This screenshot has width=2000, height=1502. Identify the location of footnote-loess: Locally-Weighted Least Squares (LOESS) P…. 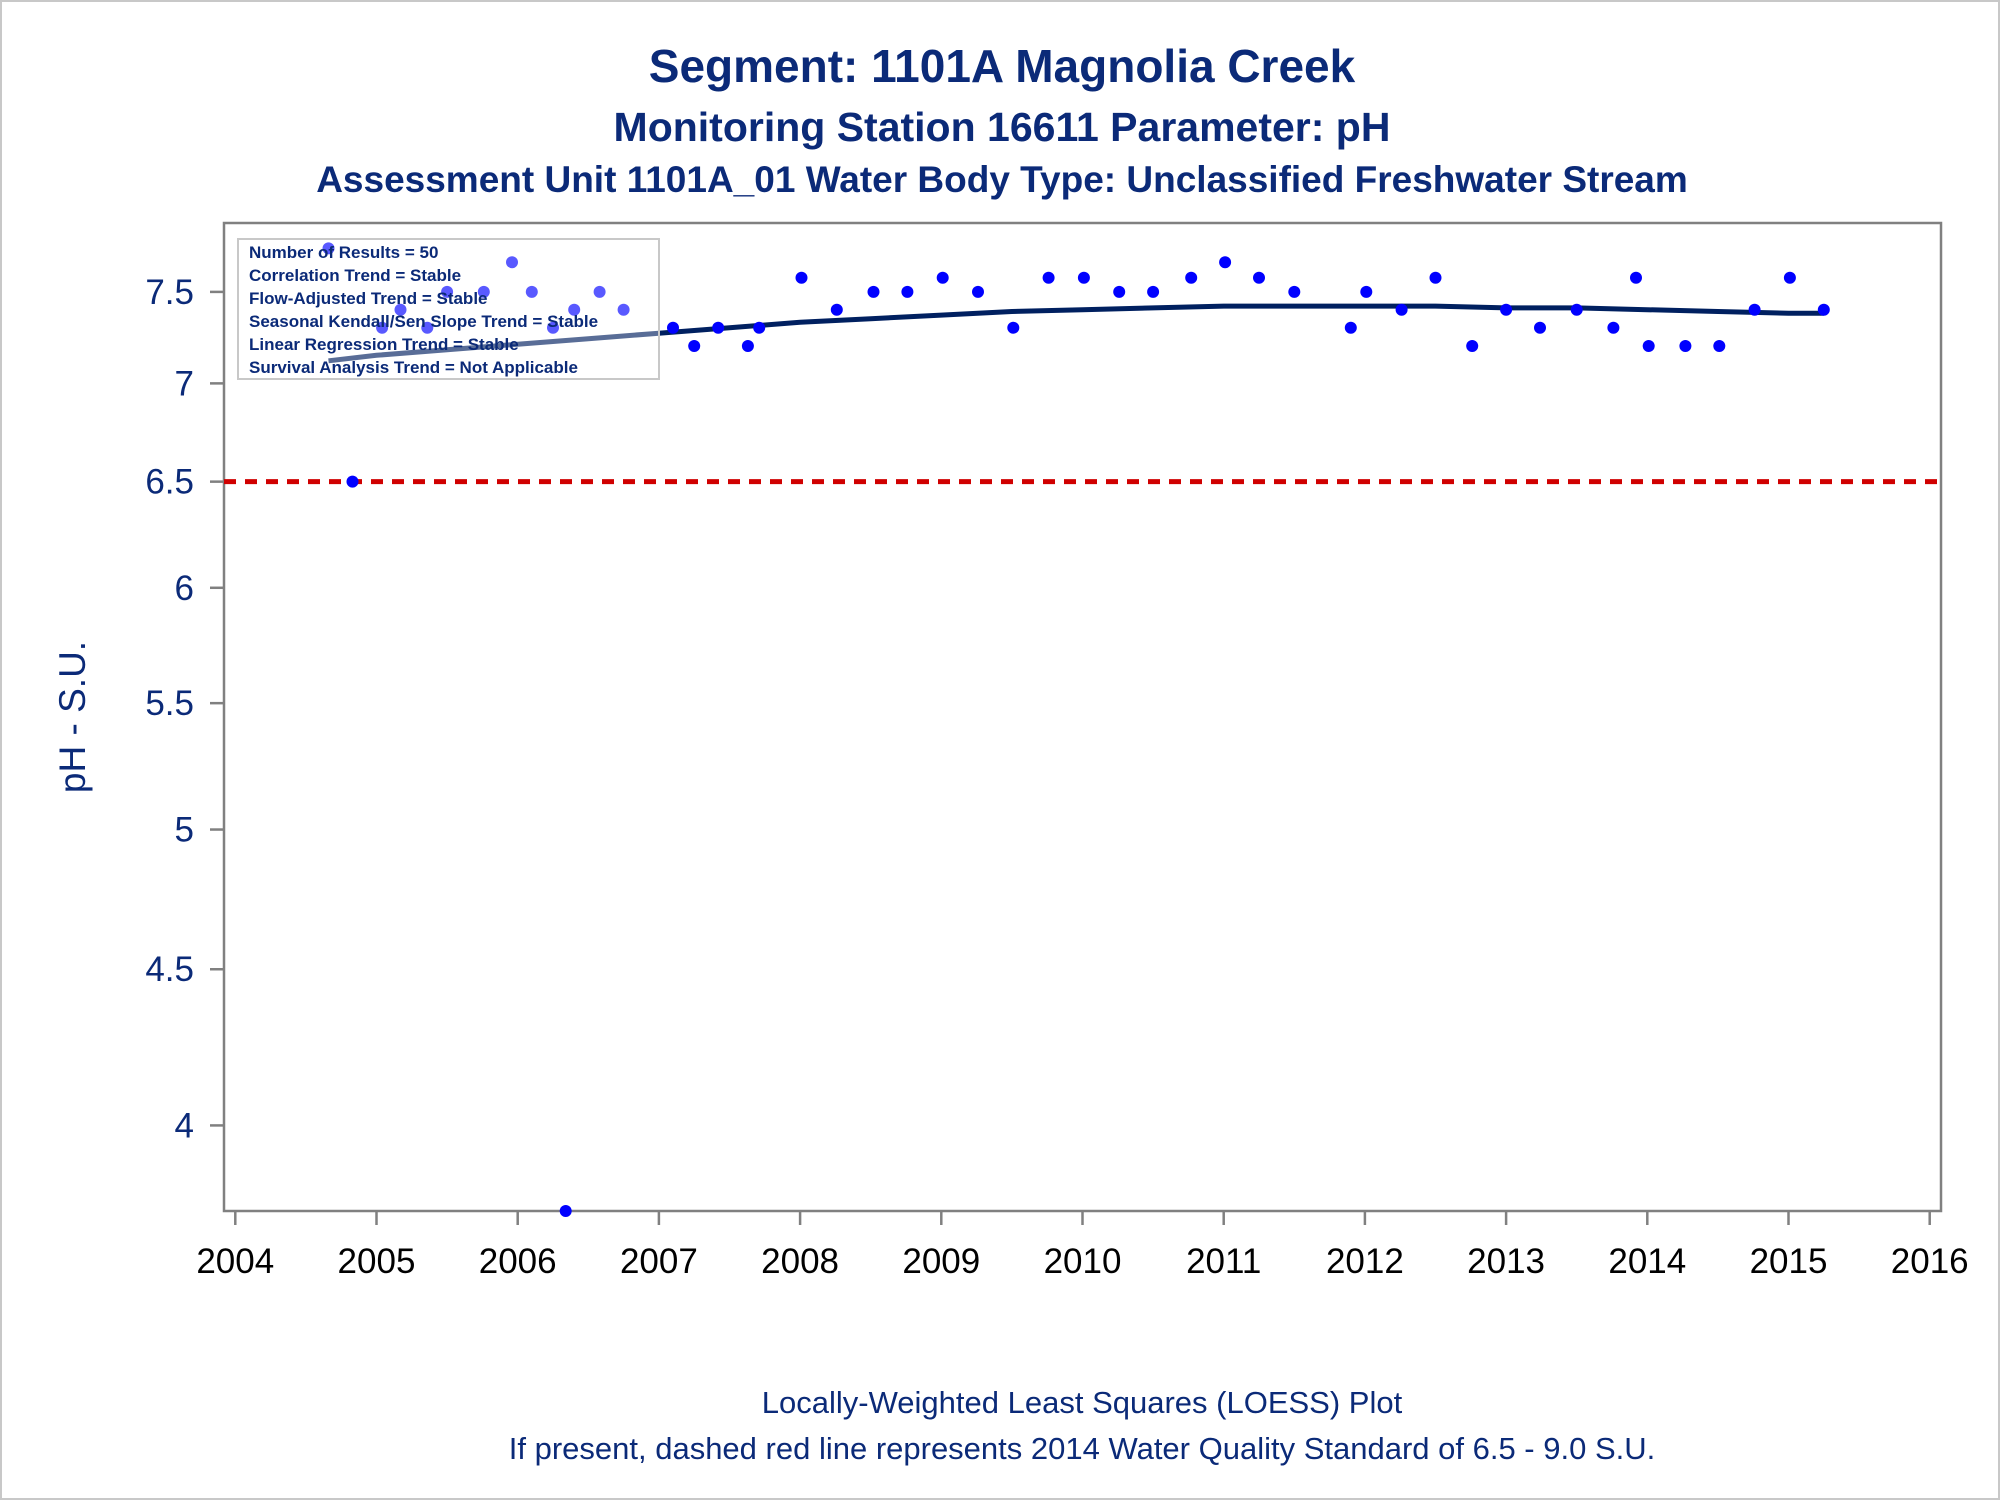
(1082, 1402).